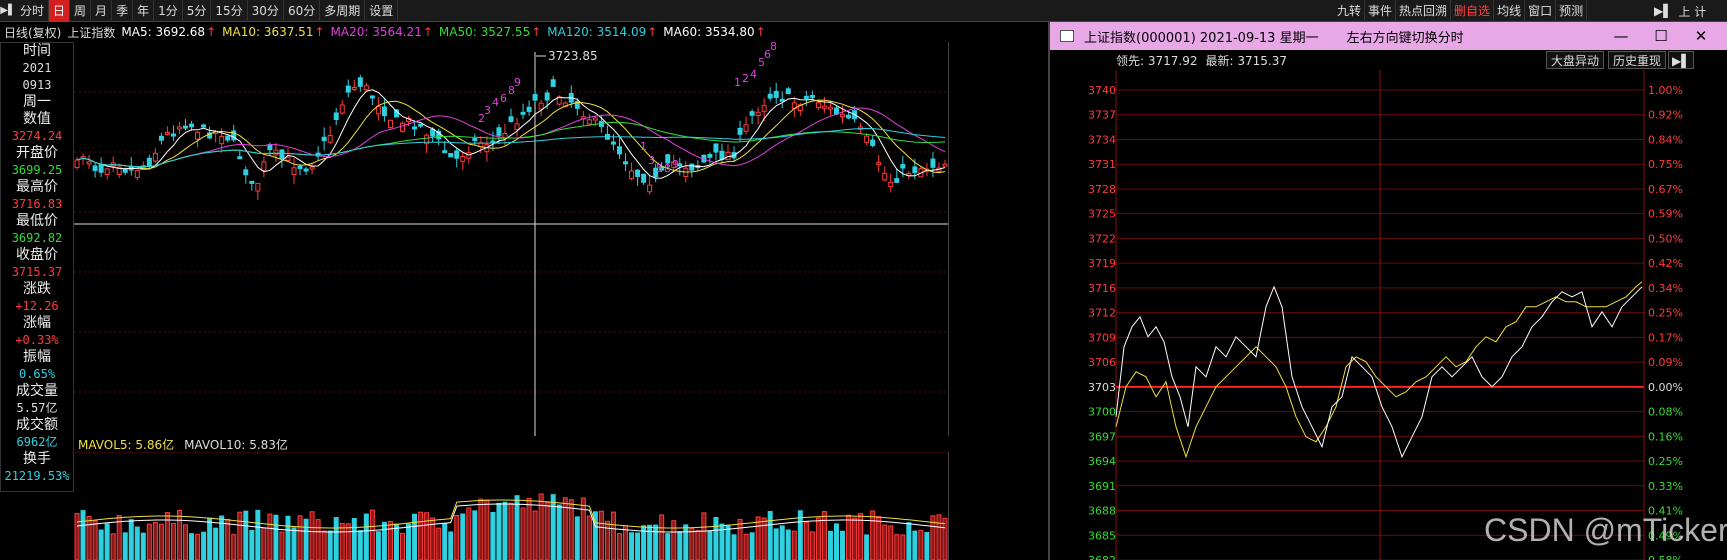 Image resolution: width=1727 pixels, height=560 pixels. I want to click on minimize-icon: —, so click(1621, 36).